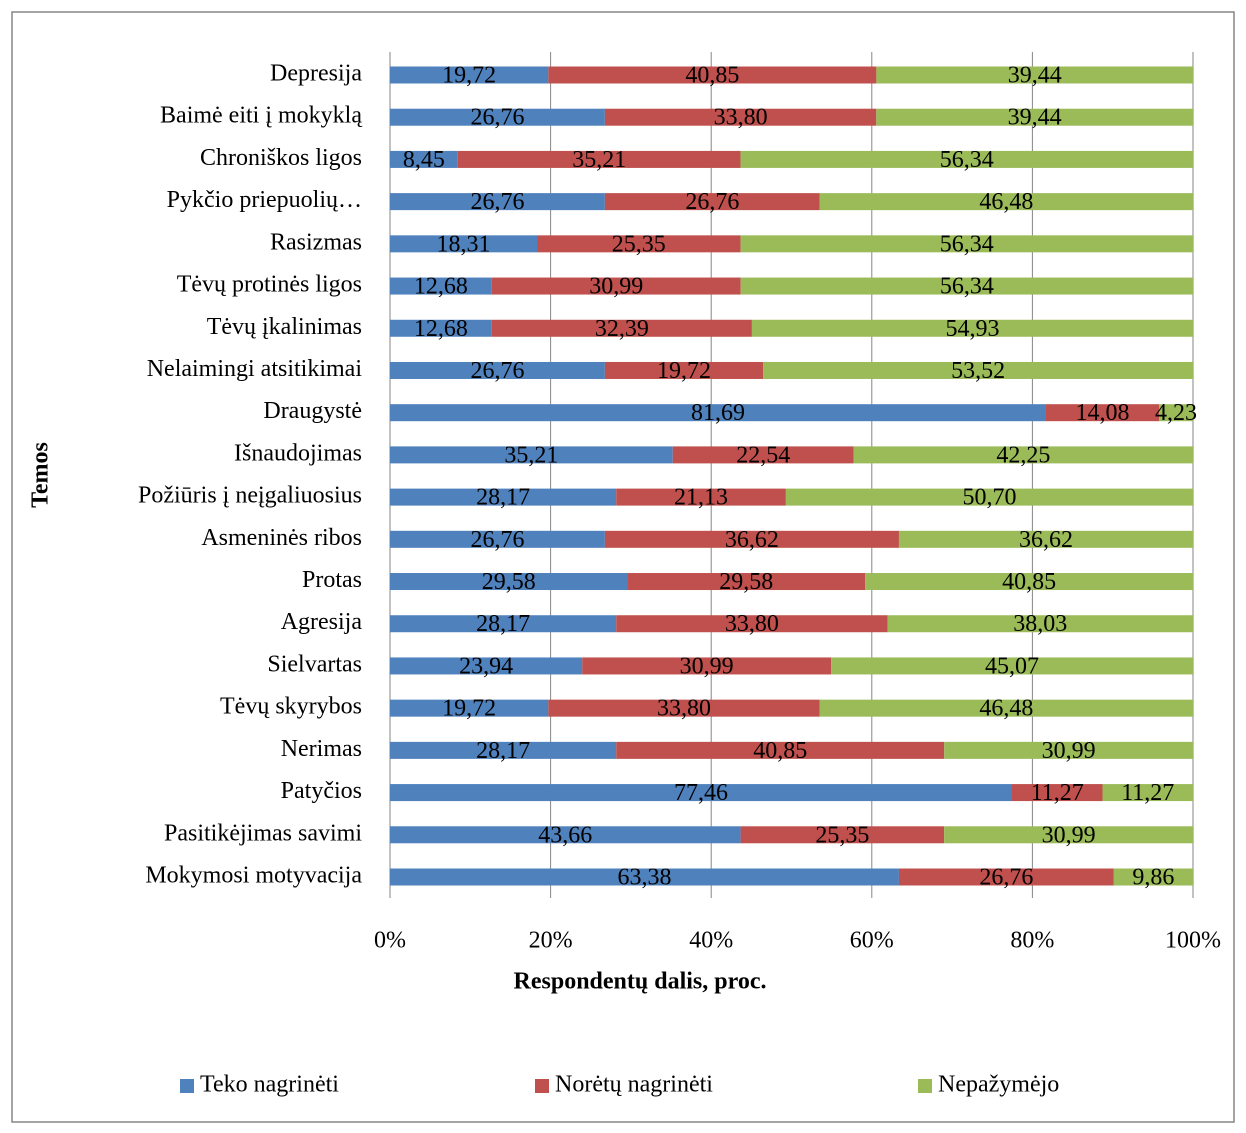 This screenshot has width=1246, height=1133. I want to click on data-label: 29,58, so click(509, 582).